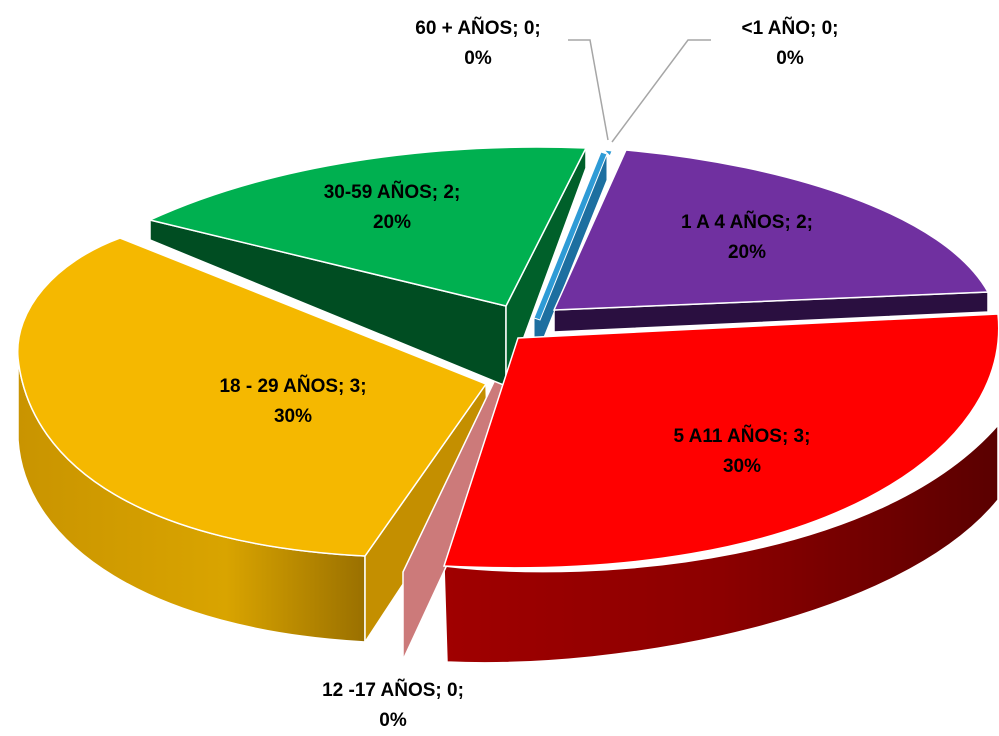  I want to click on data-label-lt1-ano: <1 AÑO; 0; 0%, so click(790, 43).